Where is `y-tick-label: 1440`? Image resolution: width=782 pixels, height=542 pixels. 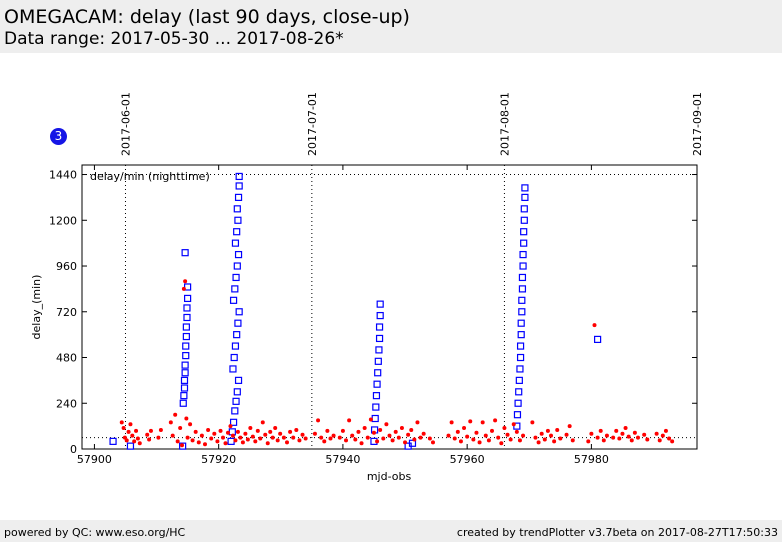 y-tick-label: 1440 is located at coordinates (63, 175).